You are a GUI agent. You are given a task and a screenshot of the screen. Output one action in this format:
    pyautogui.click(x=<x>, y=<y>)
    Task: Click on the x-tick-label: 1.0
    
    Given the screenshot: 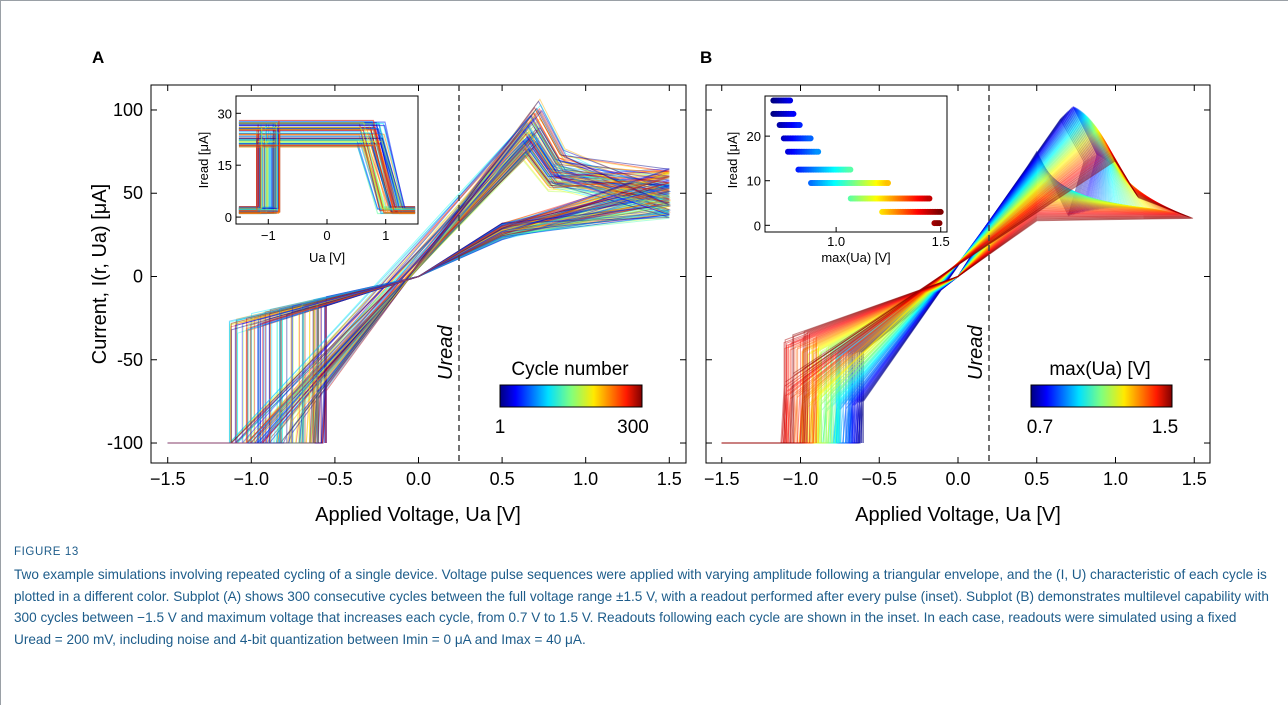 What is the action you would take?
    pyautogui.click(x=1115, y=479)
    